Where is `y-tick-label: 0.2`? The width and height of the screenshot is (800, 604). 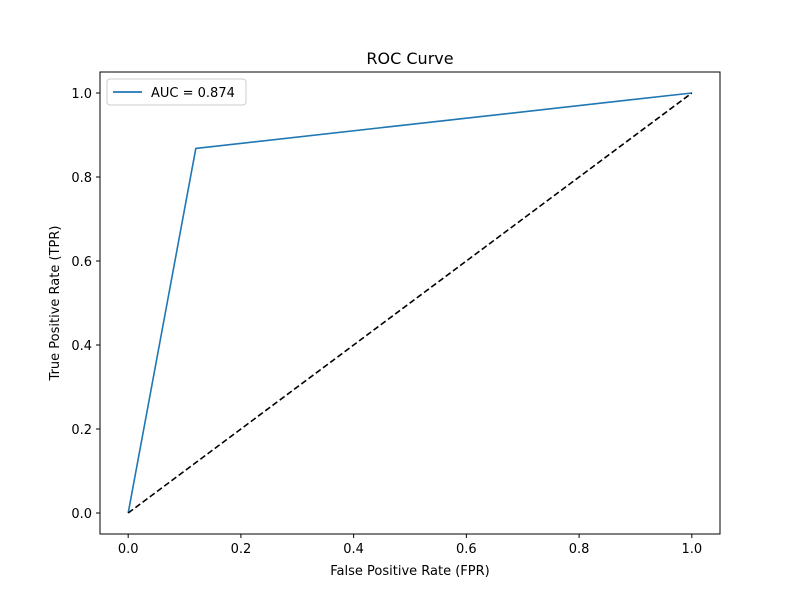 y-tick-label: 0.2 is located at coordinates (81, 430).